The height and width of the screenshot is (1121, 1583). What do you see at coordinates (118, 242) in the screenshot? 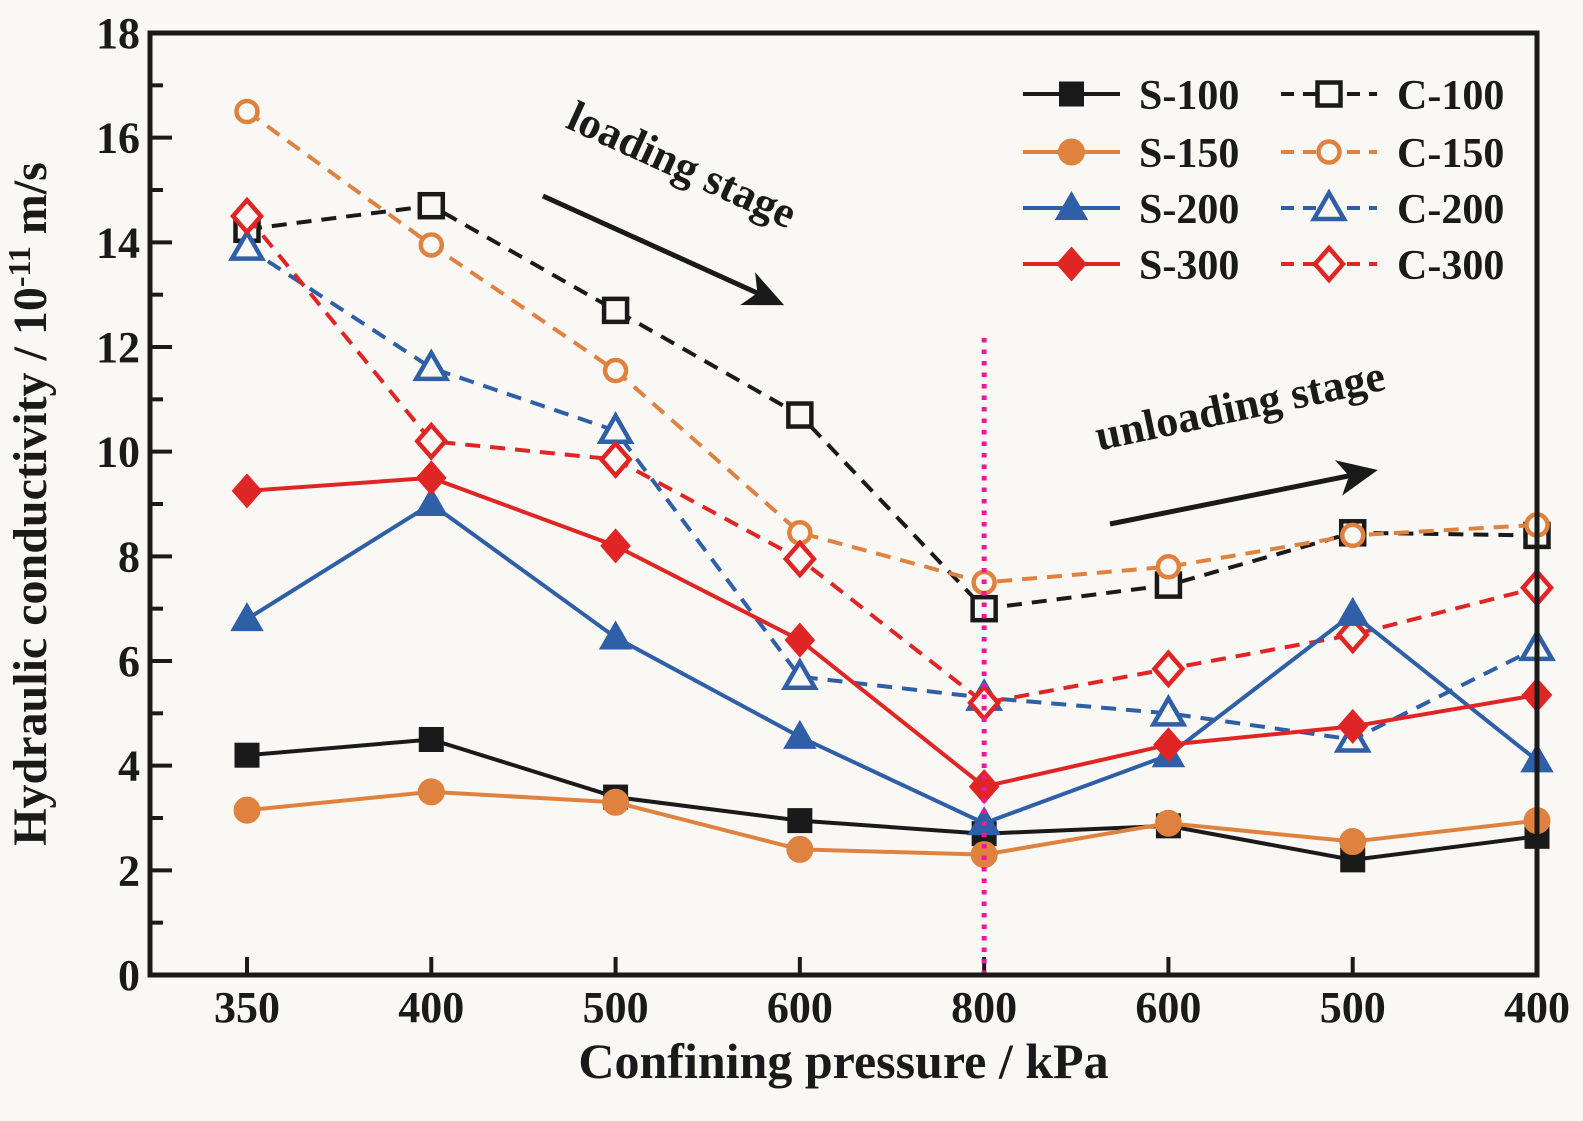
I see `y-tick-label: 14` at bounding box center [118, 242].